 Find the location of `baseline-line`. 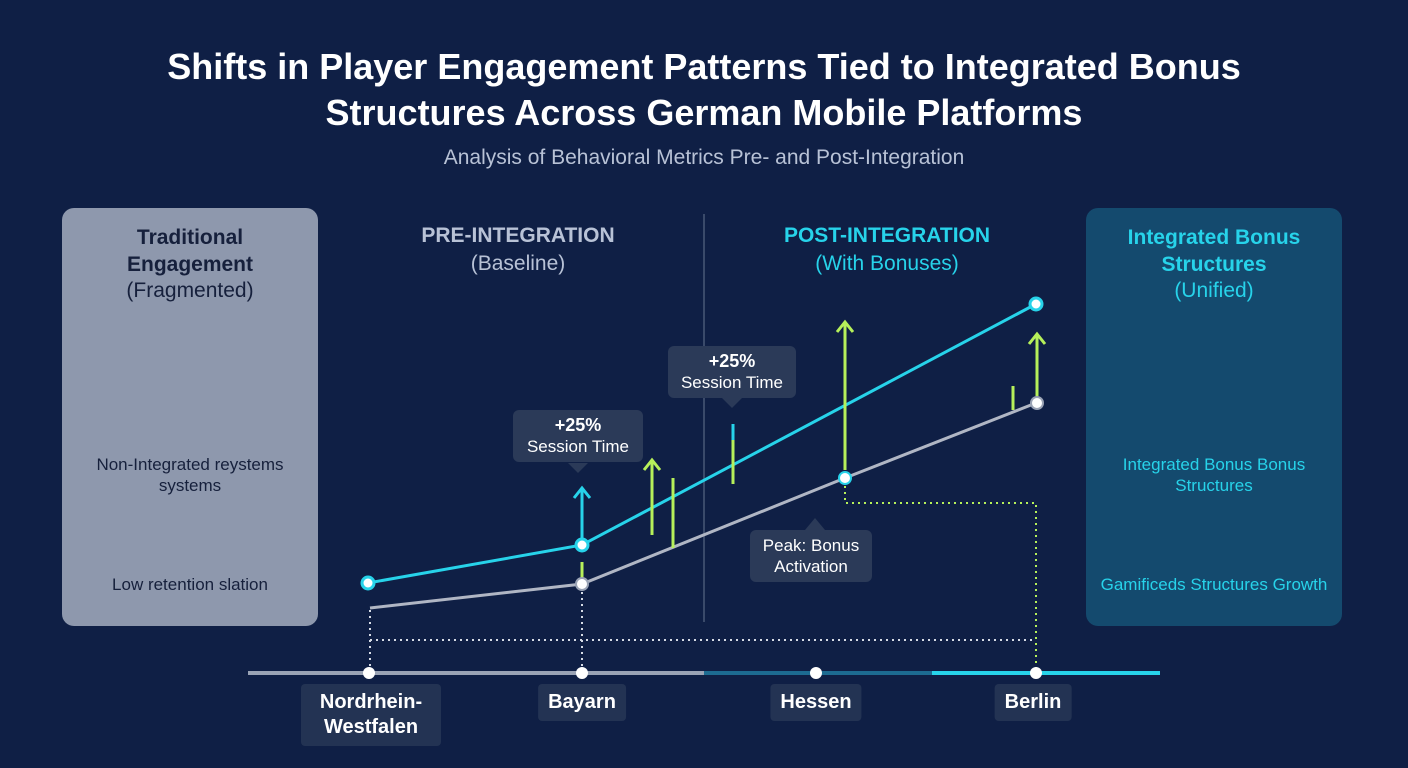

baseline-line is located at coordinates (703, 505).